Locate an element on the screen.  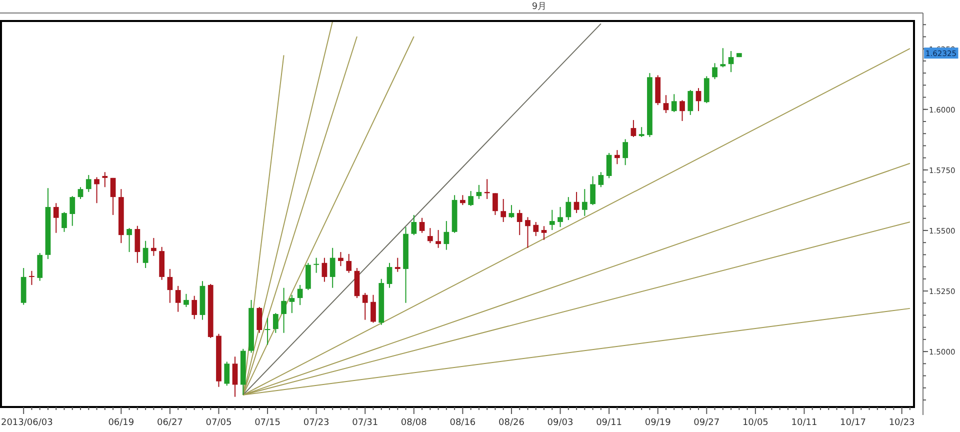
x-tick-label: 08/08 is located at coordinates (414, 423).